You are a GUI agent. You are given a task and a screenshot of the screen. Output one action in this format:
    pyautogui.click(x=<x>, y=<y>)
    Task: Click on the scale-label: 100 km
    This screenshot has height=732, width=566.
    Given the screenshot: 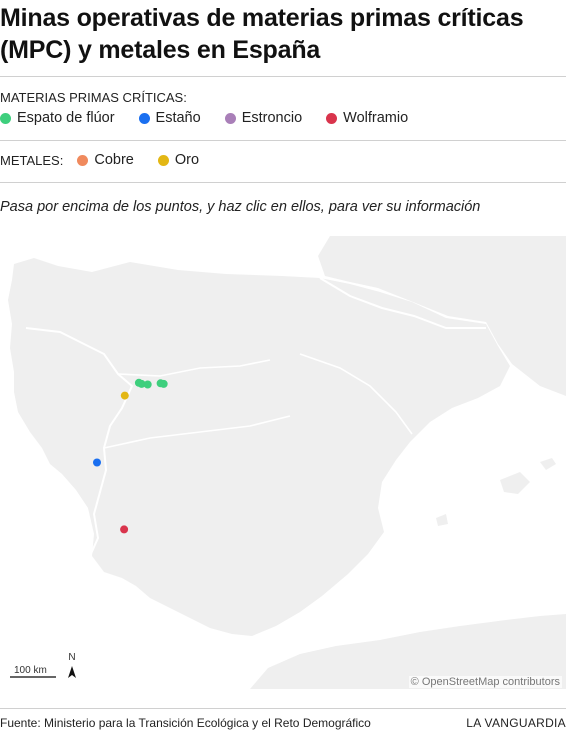 What is the action you would take?
    pyautogui.click(x=30, y=670)
    